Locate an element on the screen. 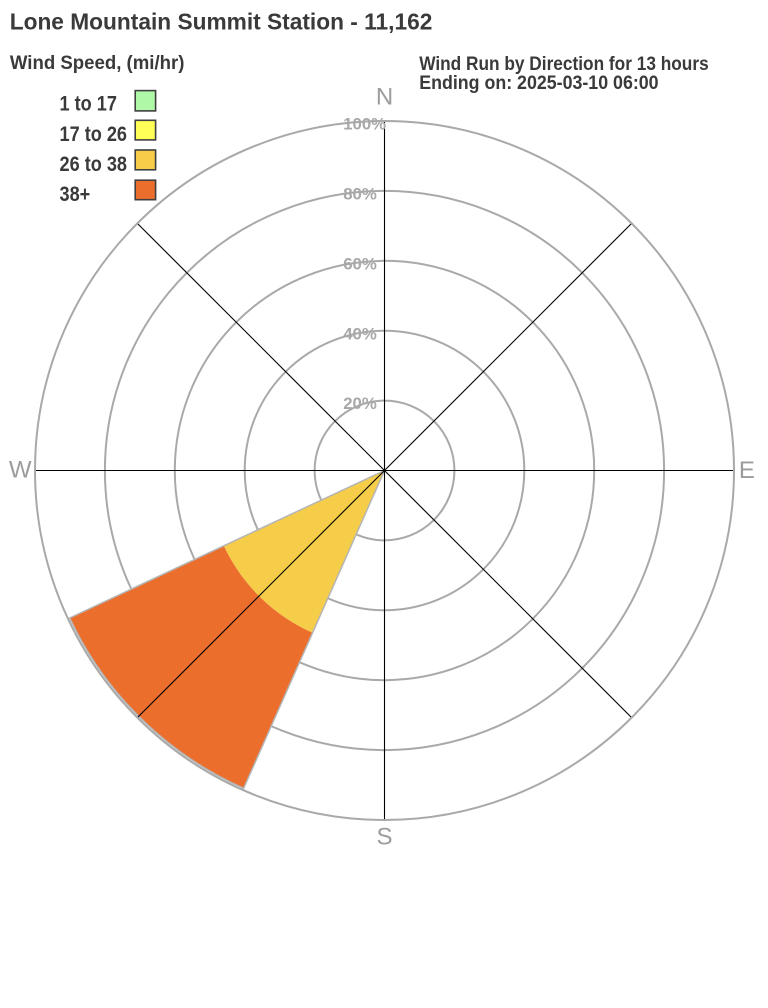 The width and height of the screenshot is (768, 1008). svg-text: S is located at coordinates (384, 837).